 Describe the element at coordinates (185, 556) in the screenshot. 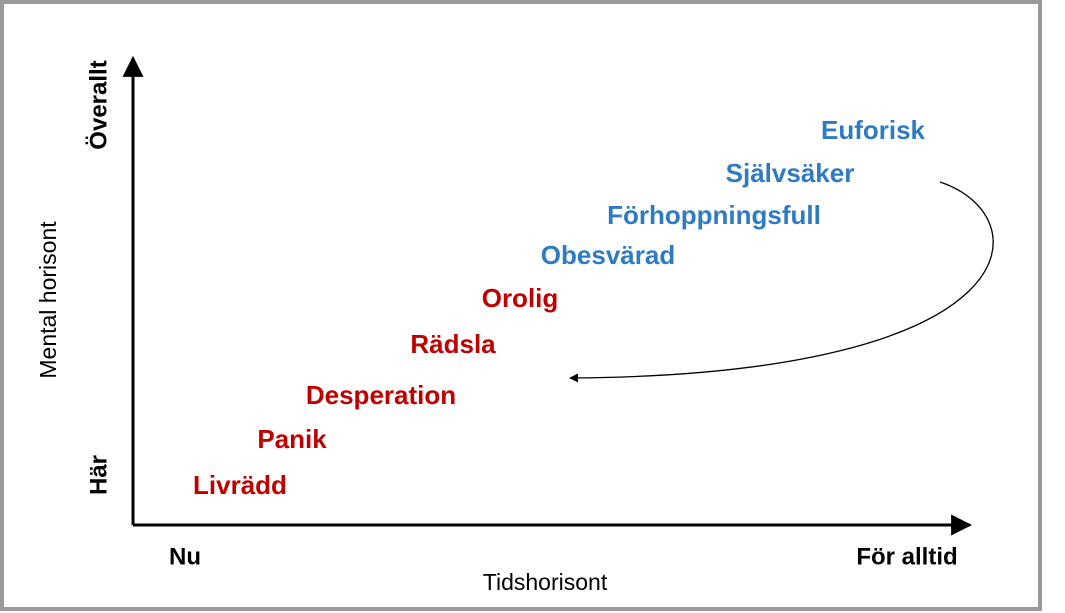

I see `x-left-label: Nu` at that location.